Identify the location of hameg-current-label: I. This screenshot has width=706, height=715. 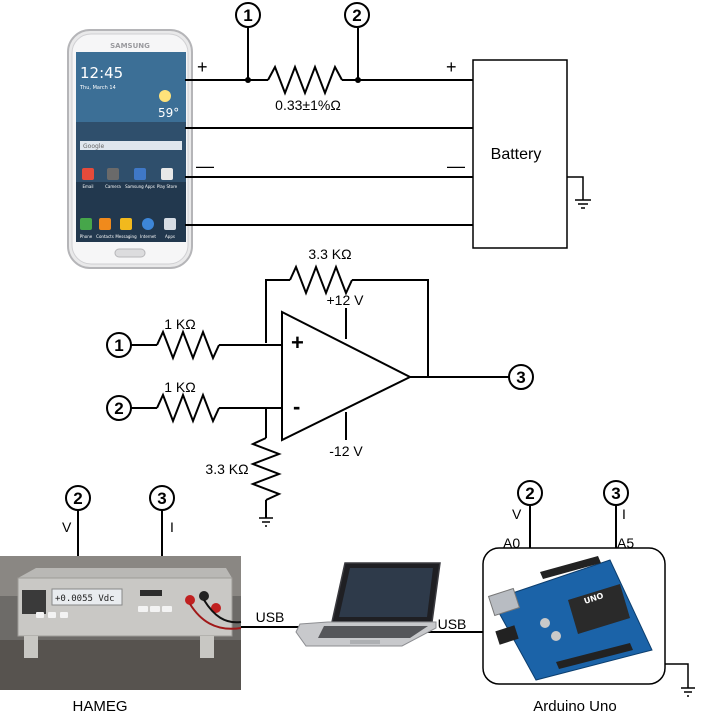
(172, 527).